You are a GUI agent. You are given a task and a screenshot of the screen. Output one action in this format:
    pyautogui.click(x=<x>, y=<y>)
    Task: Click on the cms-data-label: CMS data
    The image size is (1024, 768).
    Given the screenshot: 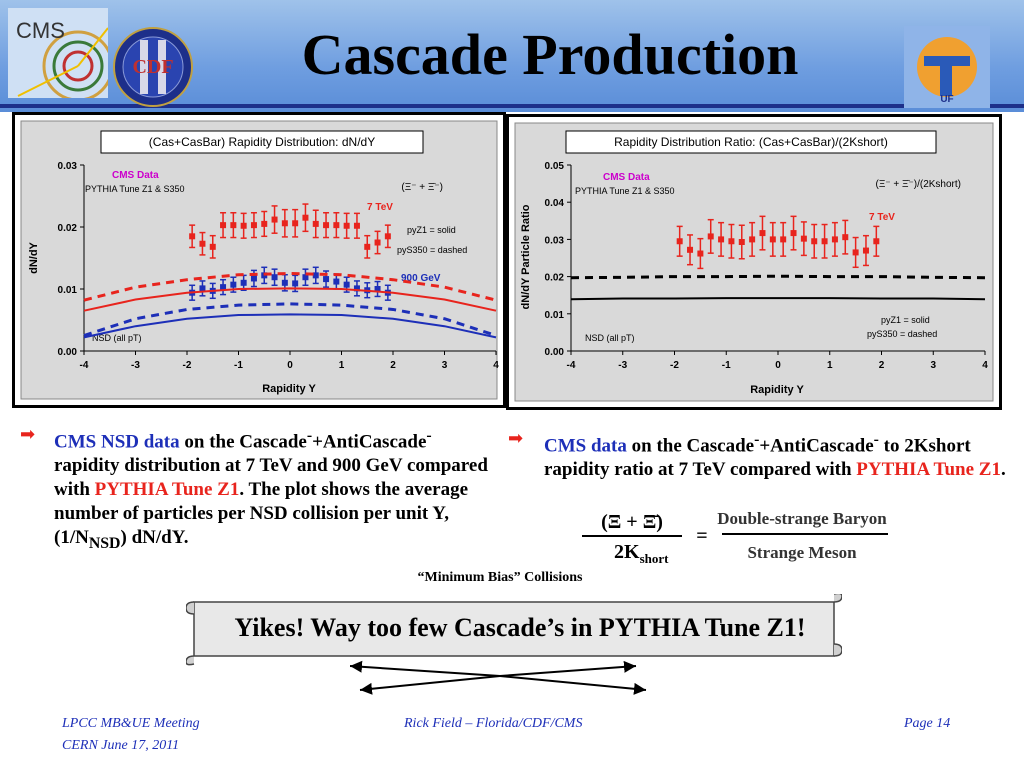 What is the action you would take?
    pyautogui.click(x=585, y=446)
    